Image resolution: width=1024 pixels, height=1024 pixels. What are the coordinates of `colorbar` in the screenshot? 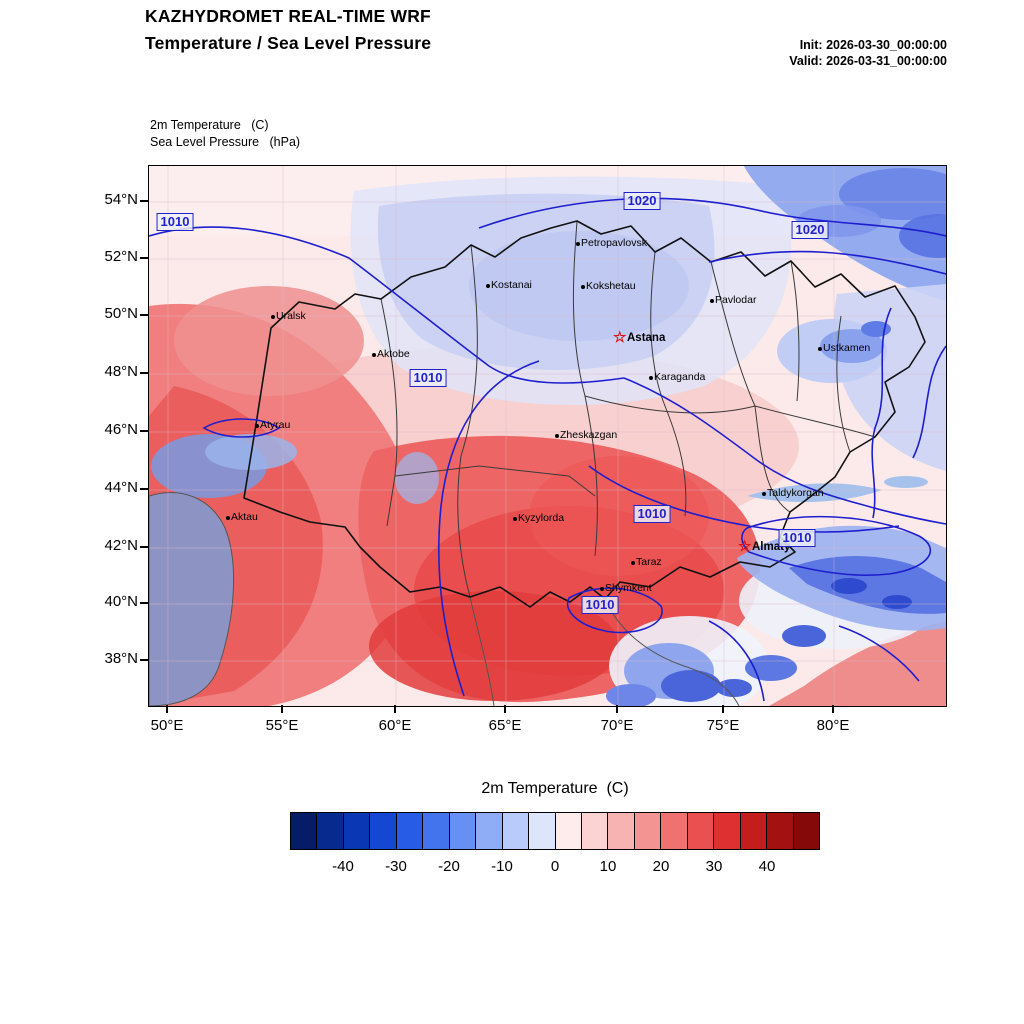 It's located at (555, 831).